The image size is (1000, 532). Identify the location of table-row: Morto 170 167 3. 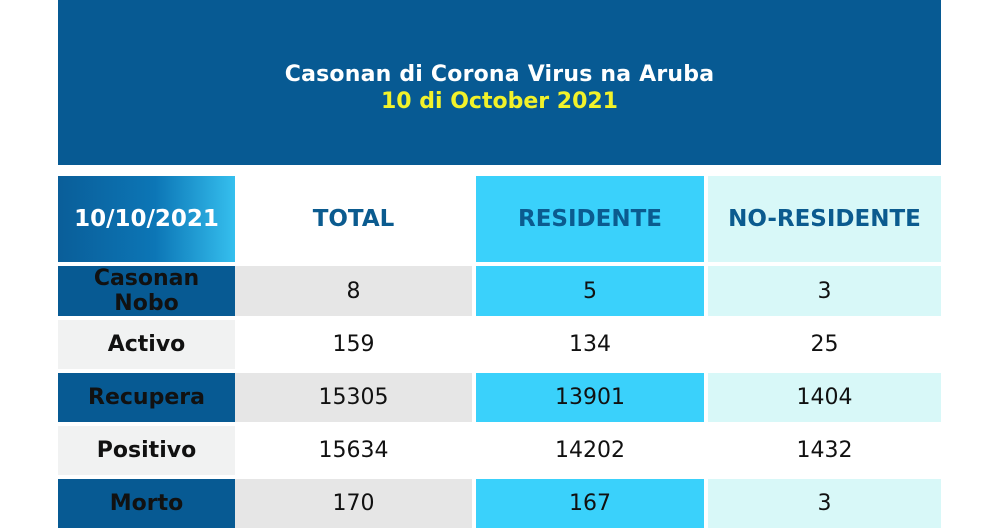
(499, 503).